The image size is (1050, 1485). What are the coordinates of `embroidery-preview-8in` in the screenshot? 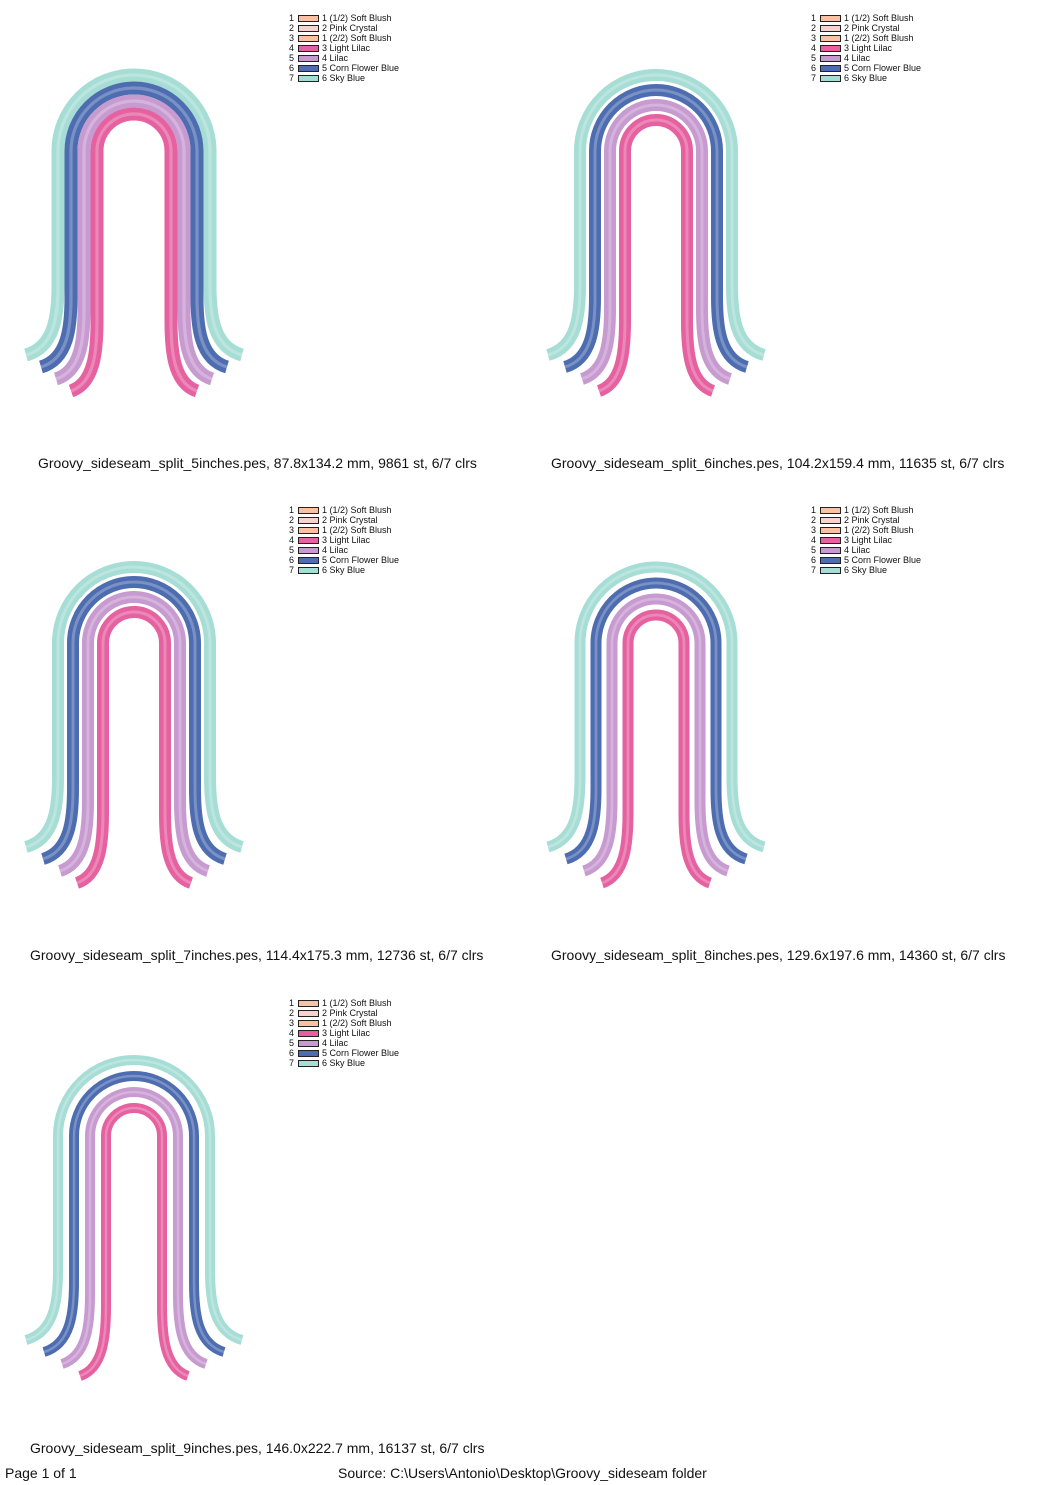 It's located at (656, 725).